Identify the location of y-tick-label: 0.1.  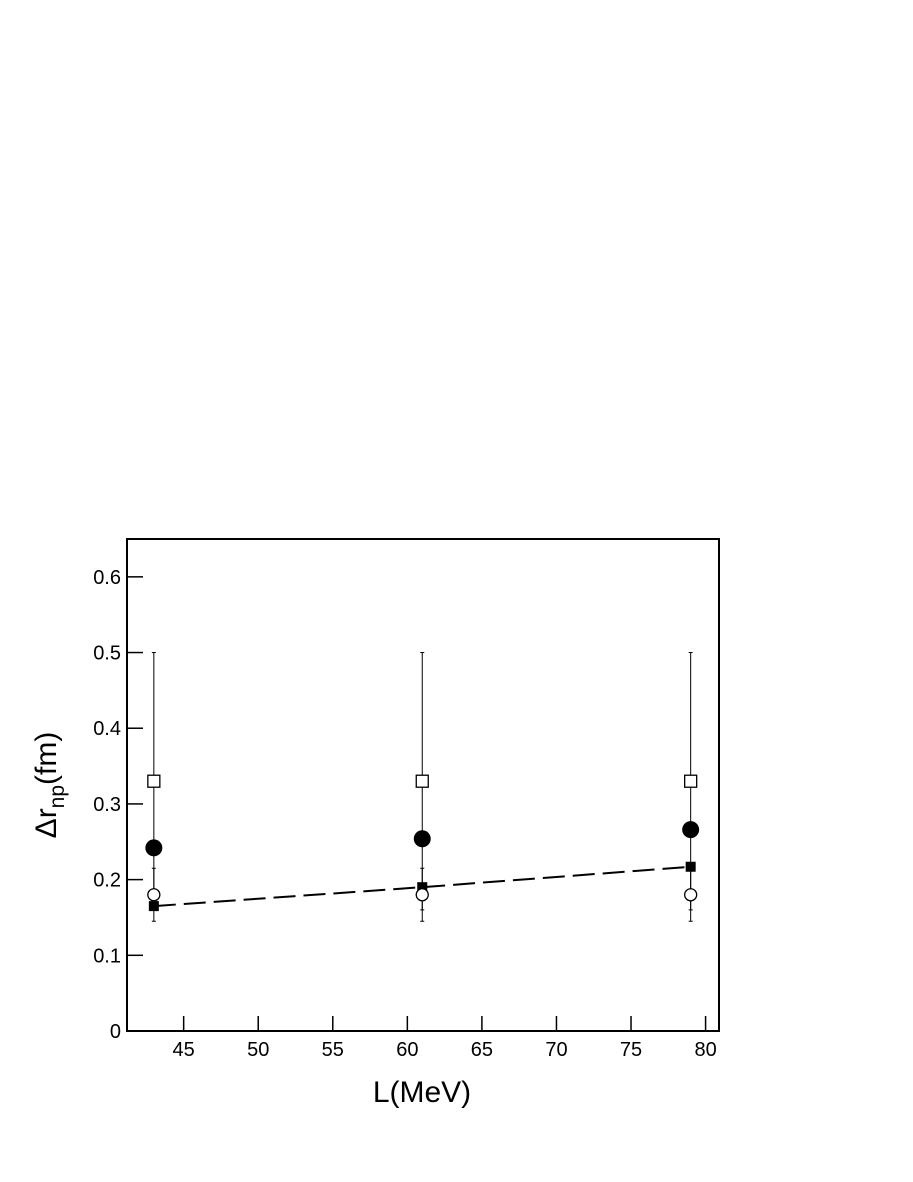
(107, 956).